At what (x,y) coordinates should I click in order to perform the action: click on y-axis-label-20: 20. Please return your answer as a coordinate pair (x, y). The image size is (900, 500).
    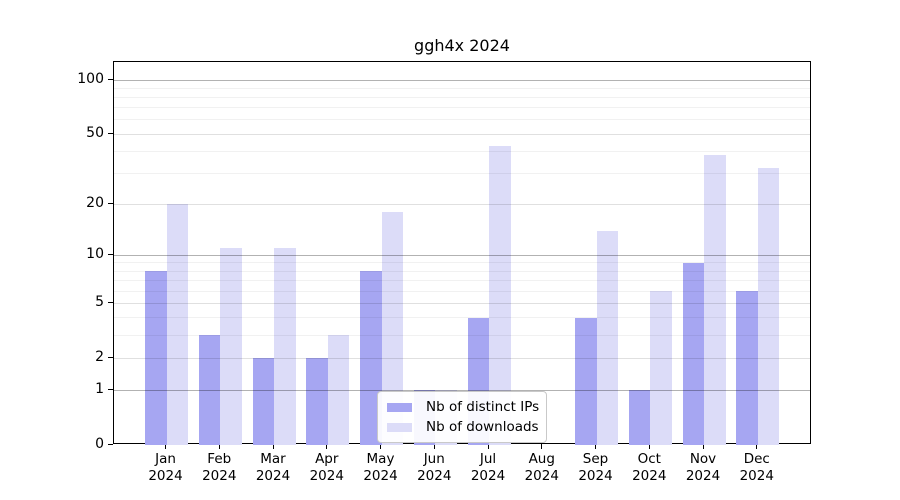
    Looking at the image, I should click on (95, 202).